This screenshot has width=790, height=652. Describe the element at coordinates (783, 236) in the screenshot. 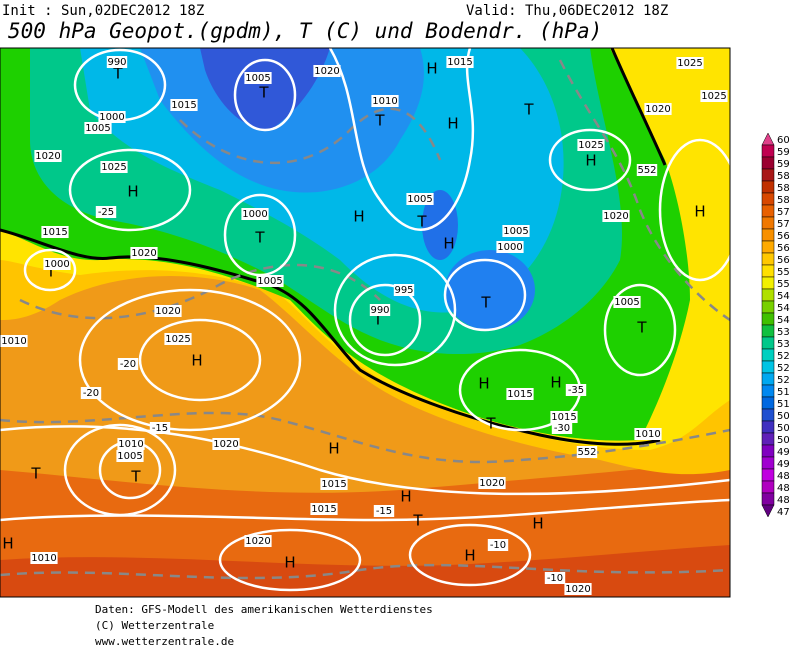

I see `colorbar-label: 568` at that location.